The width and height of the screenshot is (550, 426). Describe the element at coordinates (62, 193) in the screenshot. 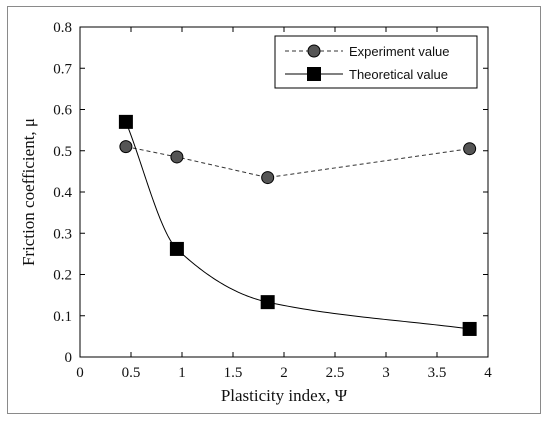

I see `y-tick-label: 0.4` at that location.